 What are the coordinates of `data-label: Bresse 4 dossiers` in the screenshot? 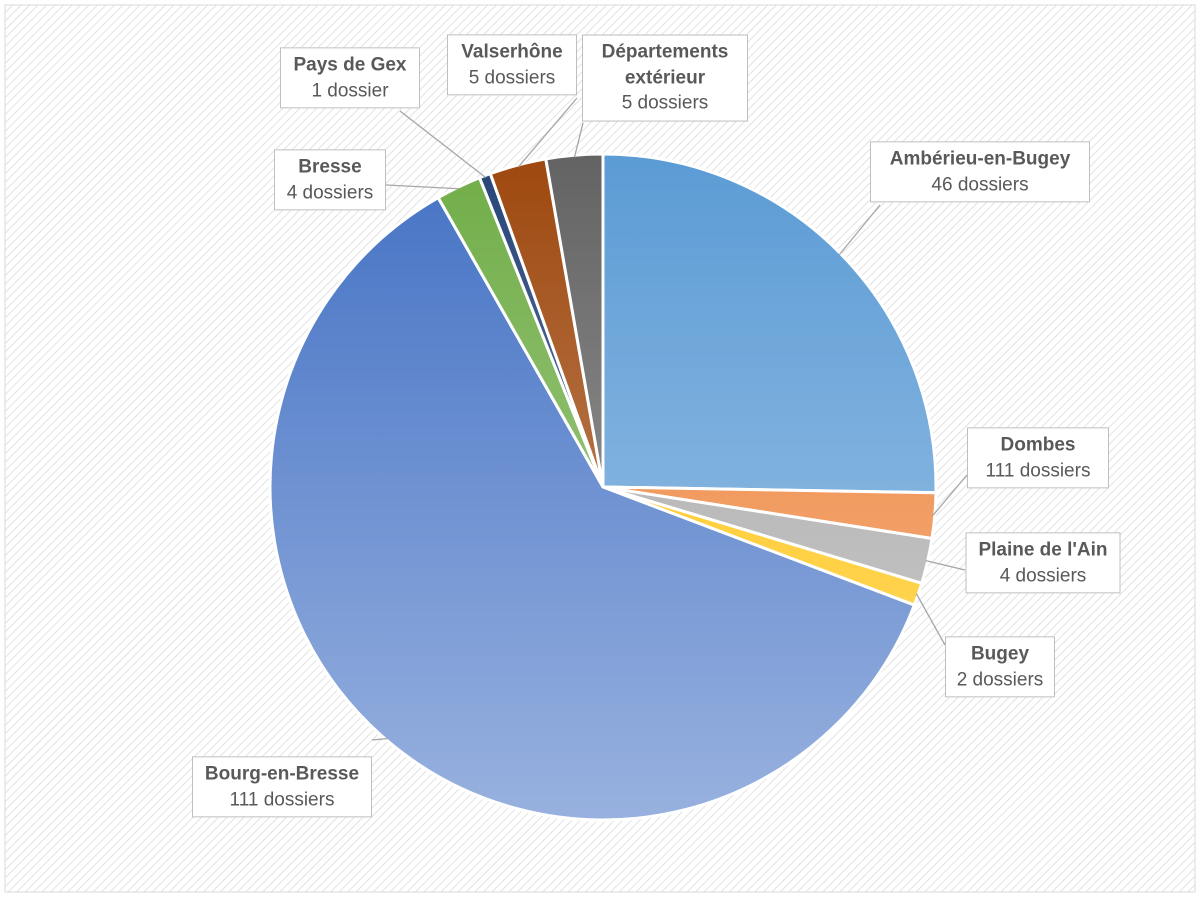 It's located at (330, 180).